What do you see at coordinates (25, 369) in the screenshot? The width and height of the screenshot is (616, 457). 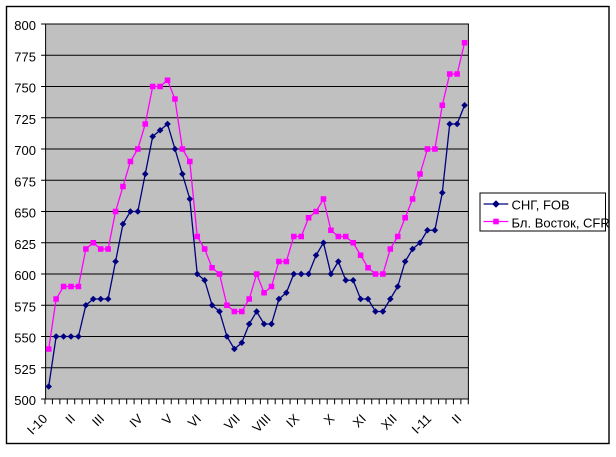 I see `svg-text: 525` at bounding box center [25, 369].